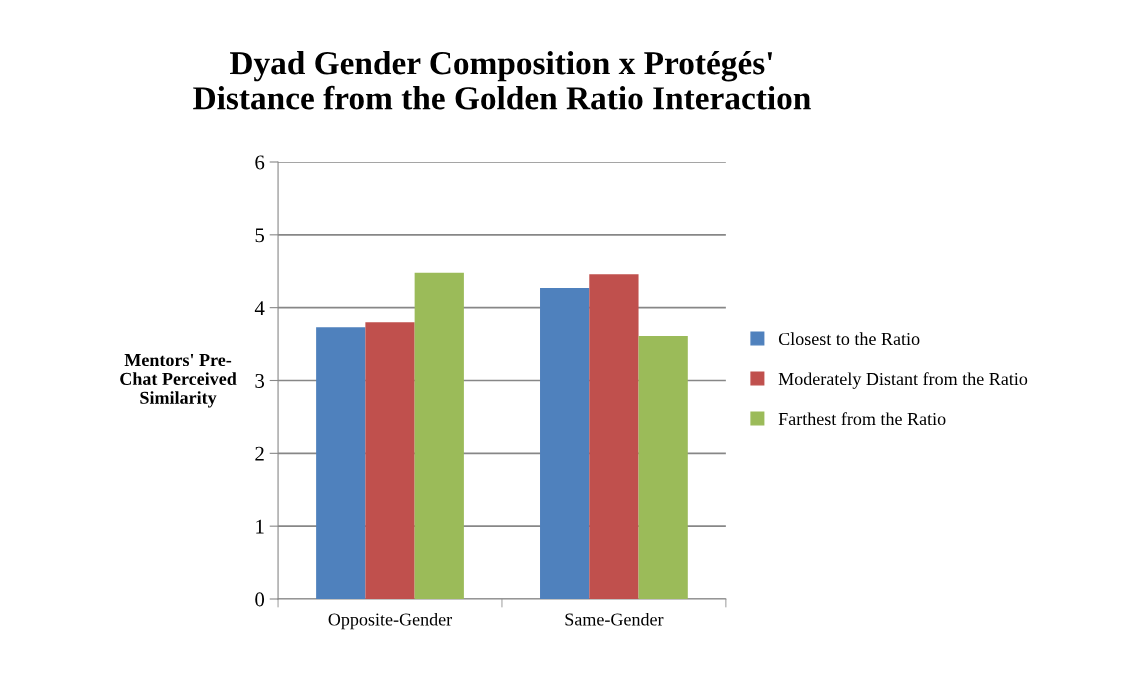 This screenshot has width=1128, height=675. I want to click on x-tick-label: Same-Gender, so click(614, 619).